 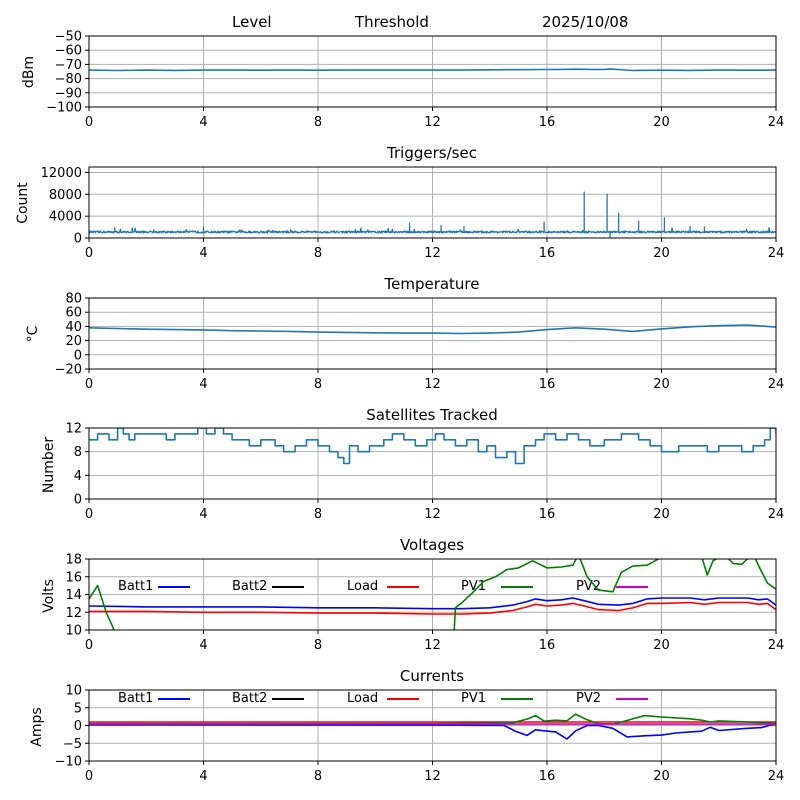 I want to click on satellites-series-group, so click(x=432, y=446).